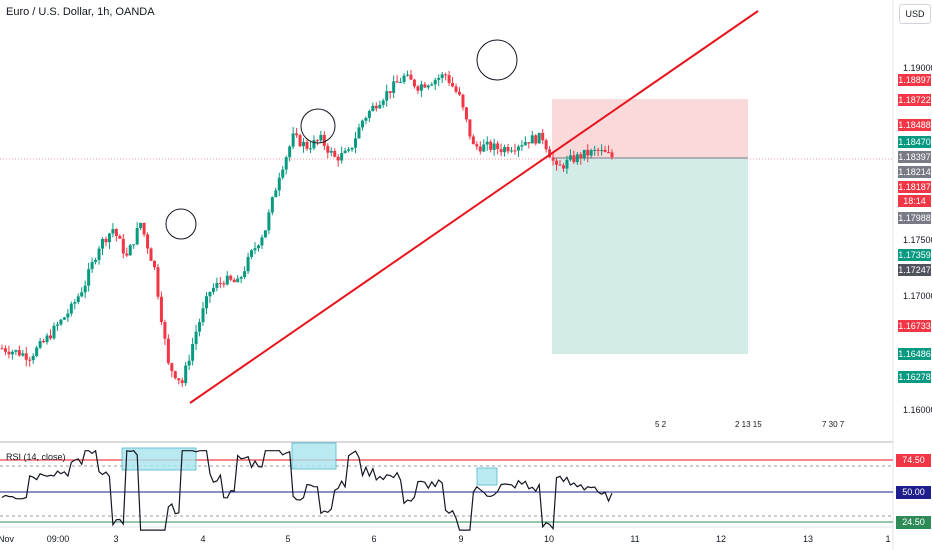  Describe the element at coordinates (913, 492) in the screenshot. I see `rsi-mid-label: 50.00` at that location.